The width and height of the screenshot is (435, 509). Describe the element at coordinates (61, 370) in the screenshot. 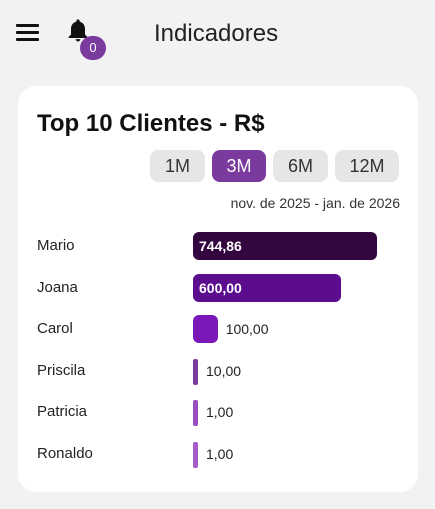

I see `client-name: Priscila` at that location.